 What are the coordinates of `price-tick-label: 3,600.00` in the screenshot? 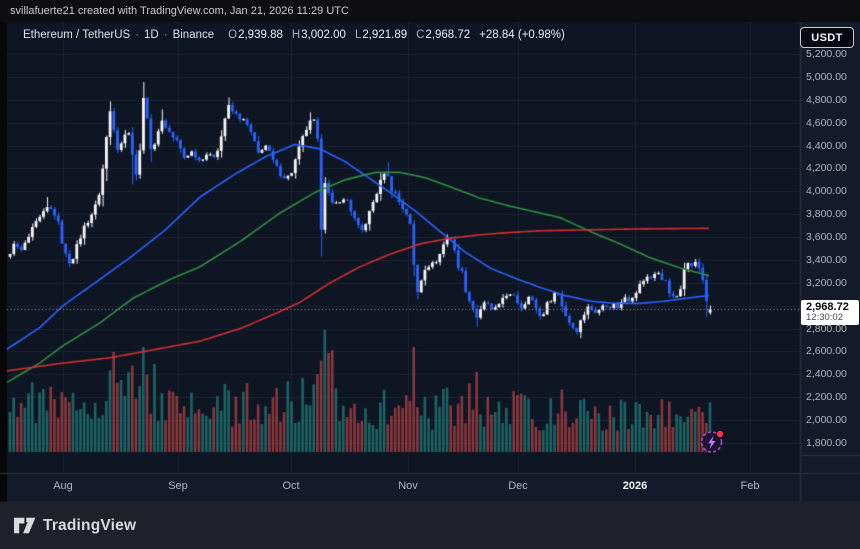 It's located at (826, 237).